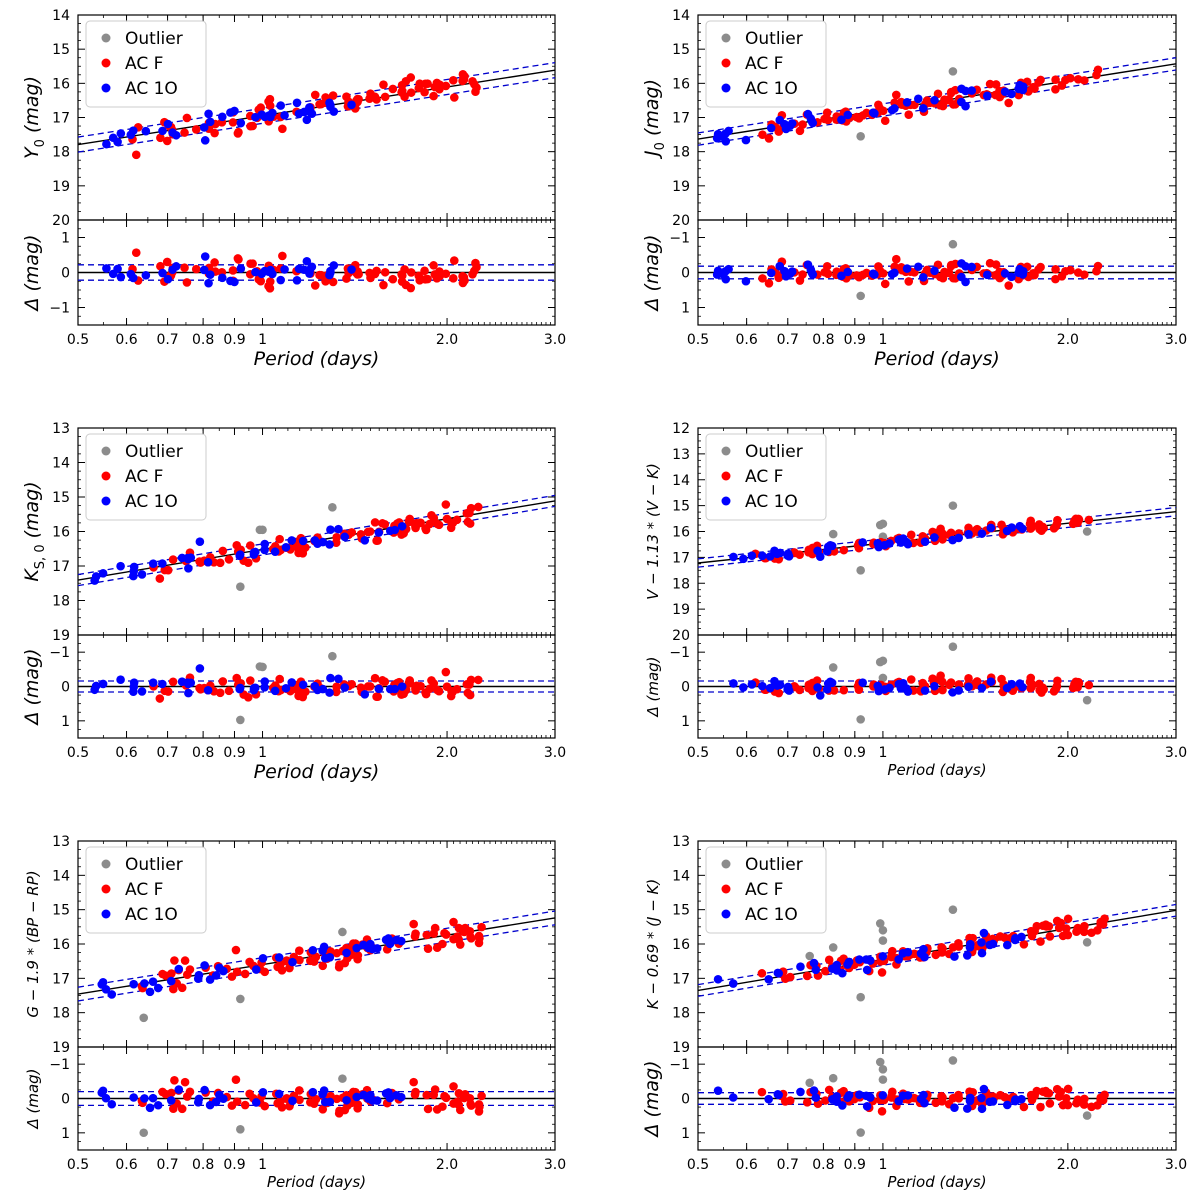 The image size is (1200, 1202). What do you see at coordinates (78, 753) in the screenshot?
I see `x-tick-label: 0.5` at bounding box center [78, 753].